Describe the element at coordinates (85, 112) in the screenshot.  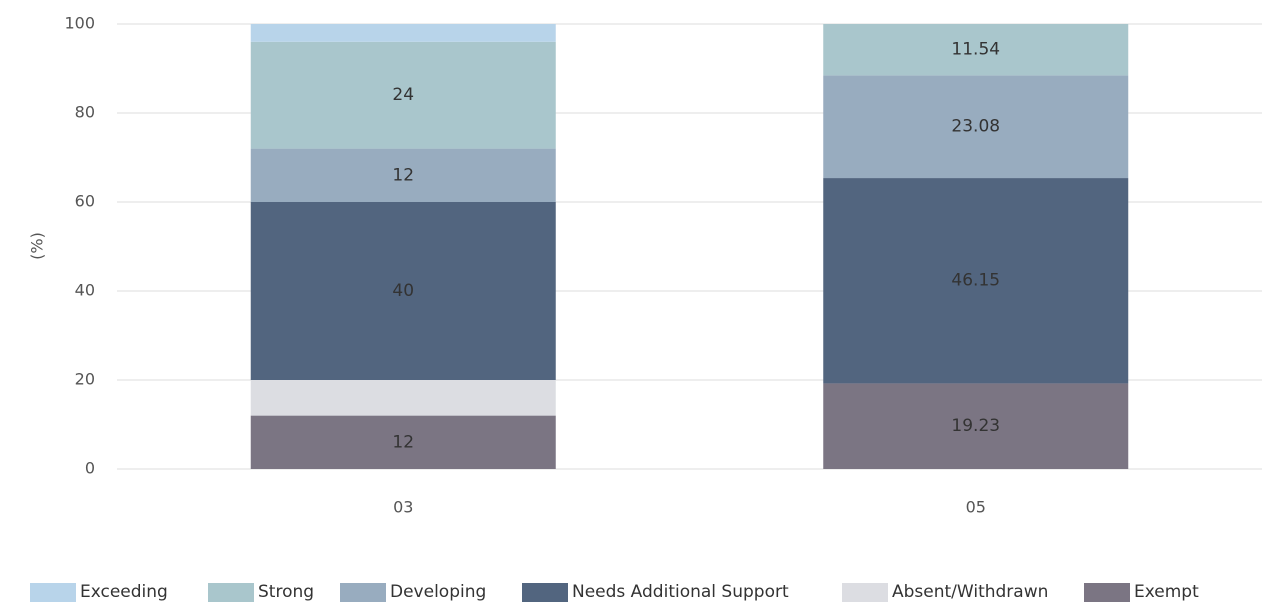
I see `y-tick-label: 80` at that location.